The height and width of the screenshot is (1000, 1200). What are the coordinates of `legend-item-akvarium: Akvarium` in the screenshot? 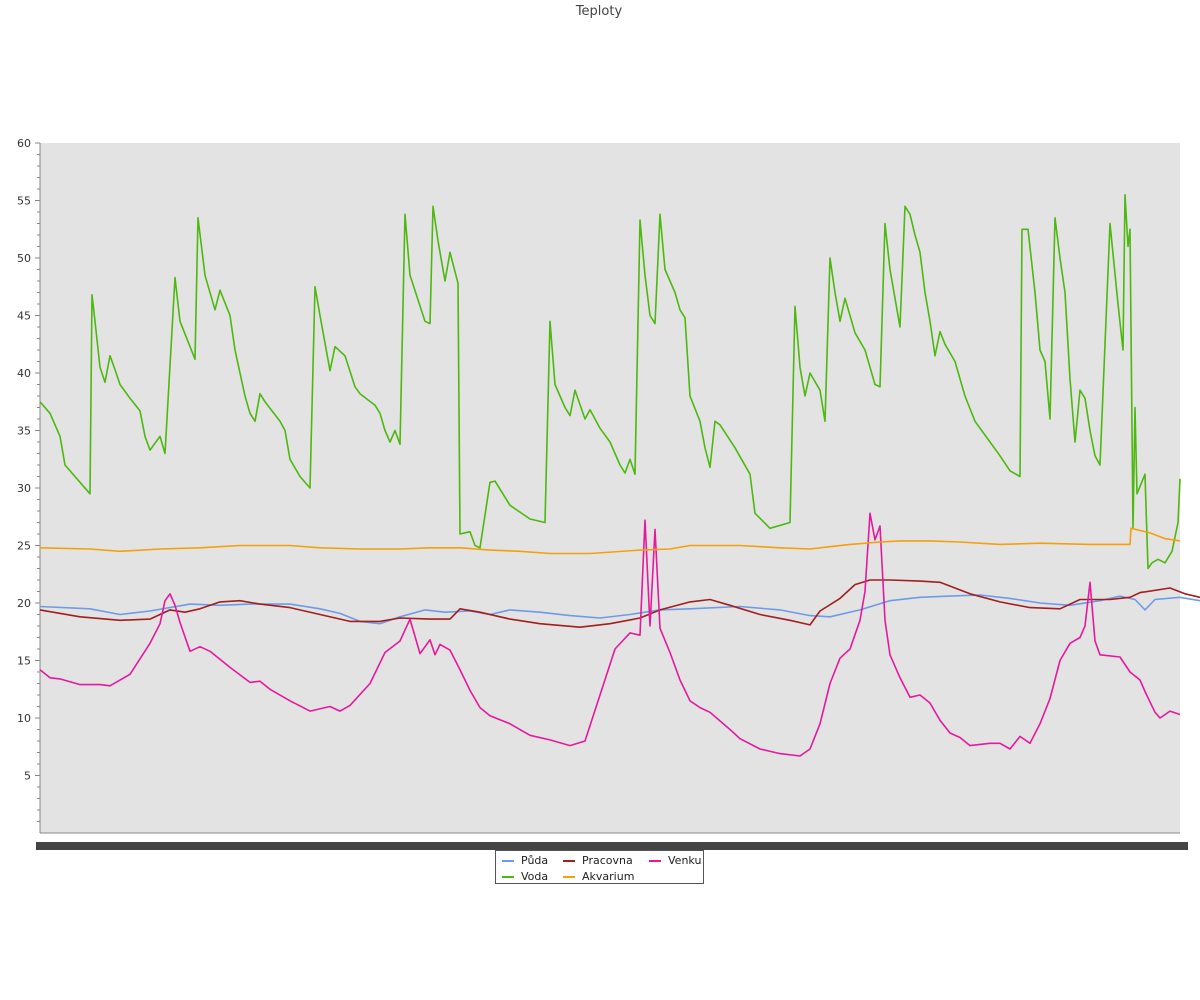 It's located at (598, 877).